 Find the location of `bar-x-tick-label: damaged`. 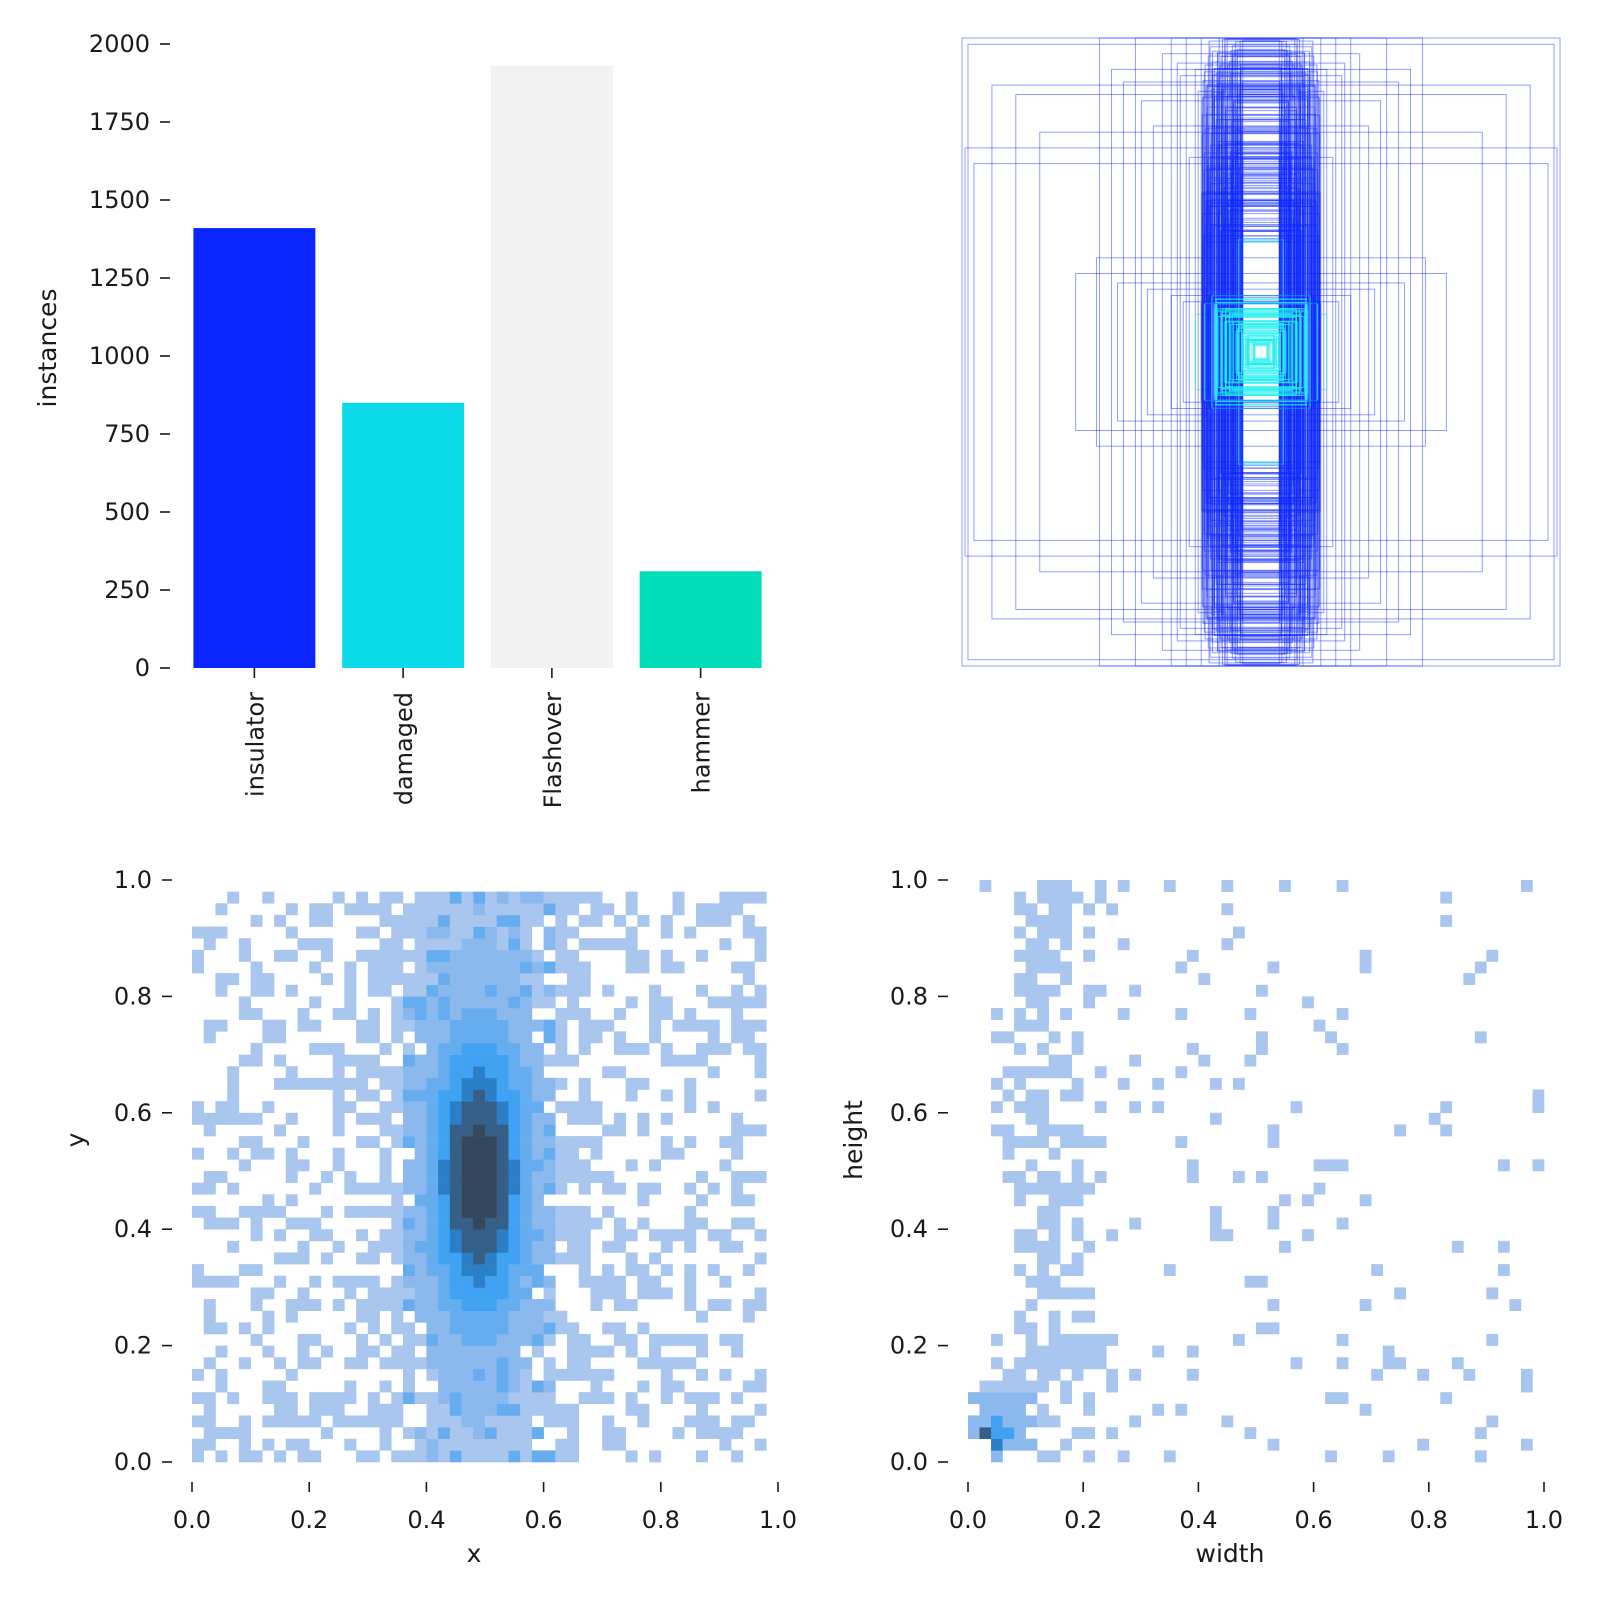

bar-x-tick-label: damaged is located at coordinates (404, 748).